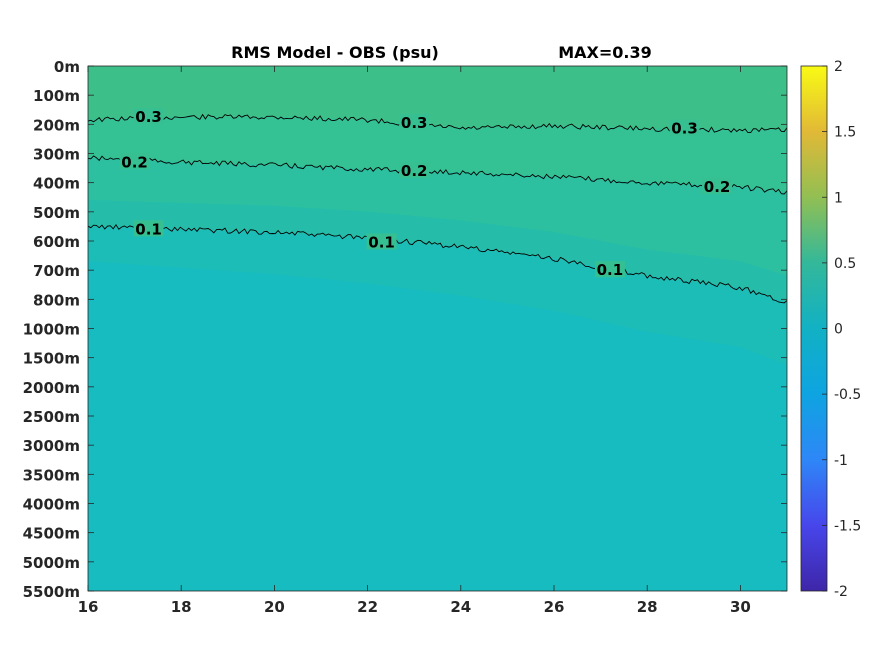 This screenshot has width=875, height=656. I want to click on colorbar-ticks: 2 1.5 1 0.5 0 -0.5 -1 -1.5 -2, so click(841, 329).